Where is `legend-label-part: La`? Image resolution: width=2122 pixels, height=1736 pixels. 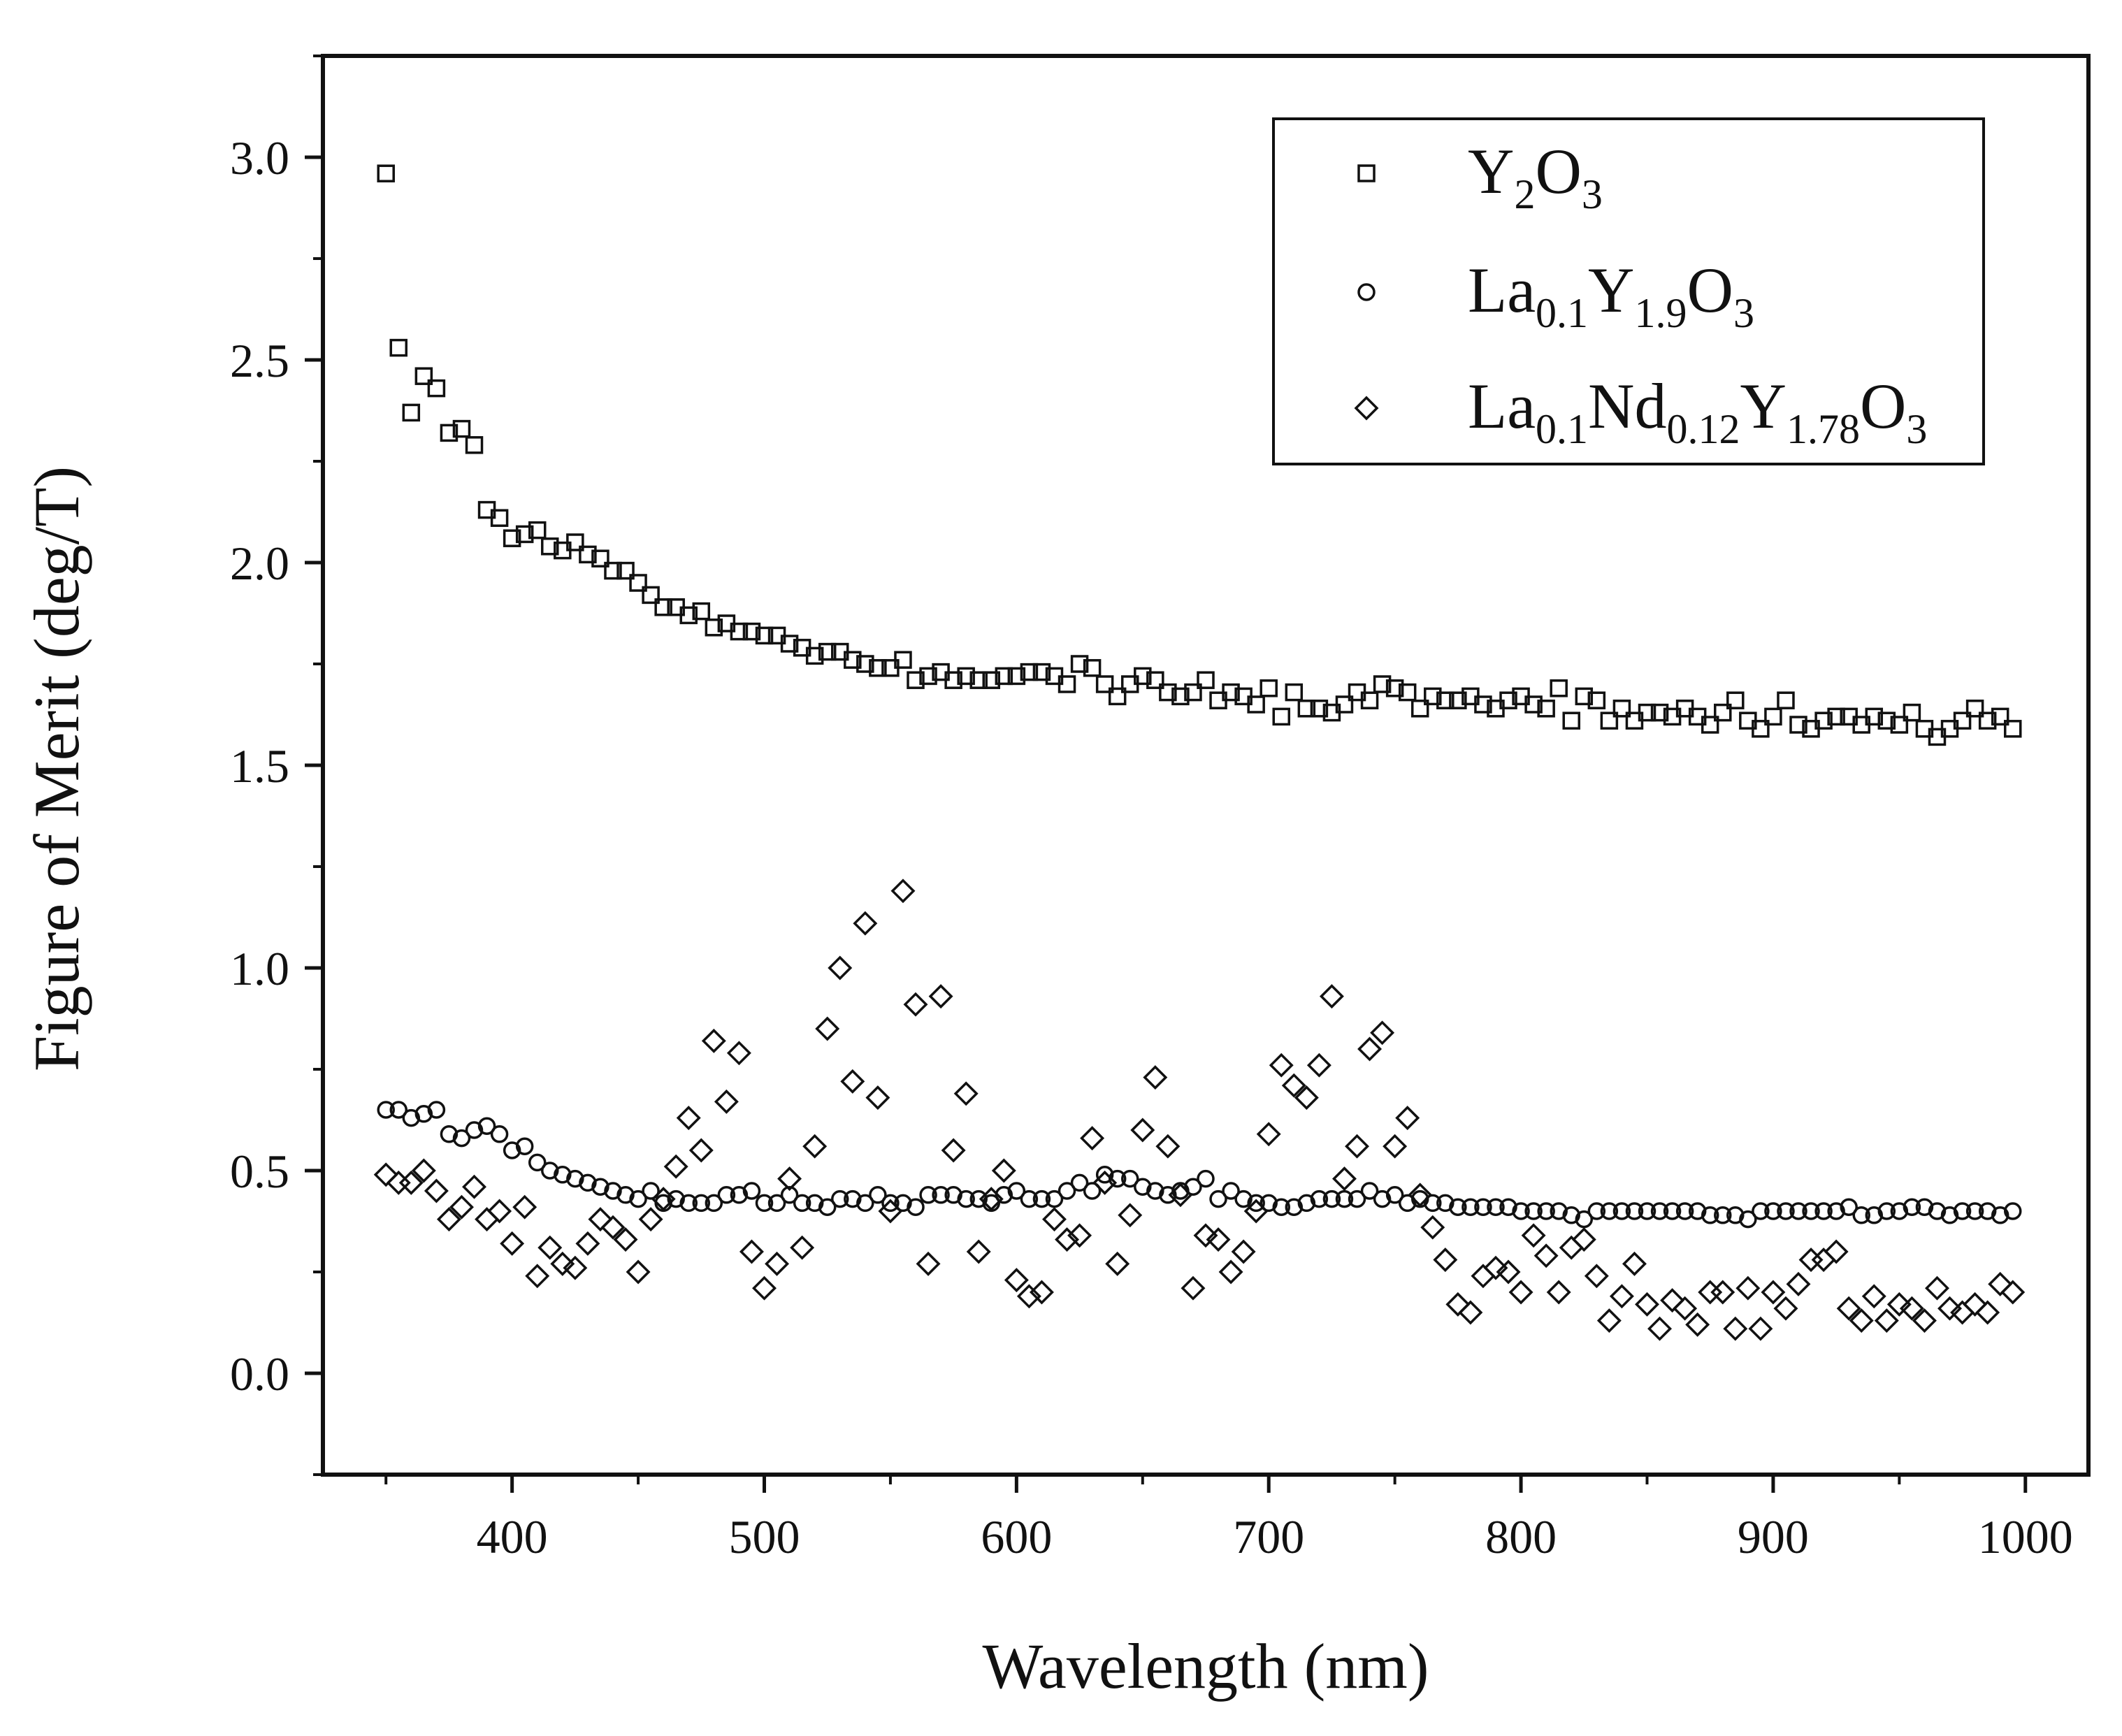
legend-label-part: La is located at coordinates (1502, 290).